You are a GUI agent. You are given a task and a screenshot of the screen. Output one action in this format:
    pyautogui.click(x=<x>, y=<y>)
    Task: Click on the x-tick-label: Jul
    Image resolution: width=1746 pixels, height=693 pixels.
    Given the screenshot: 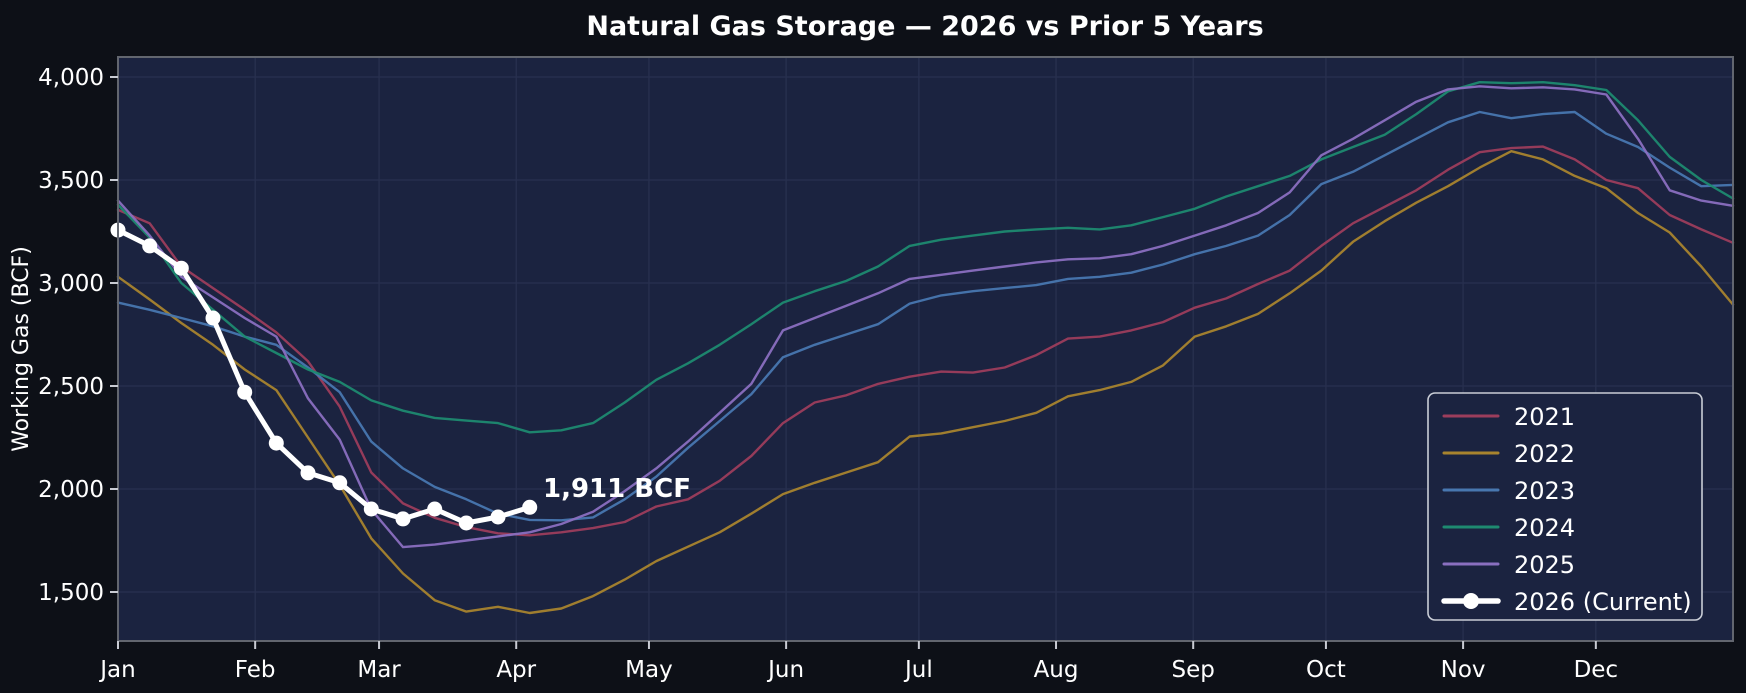 What is the action you would take?
    pyautogui.click(x=918, y=670)
    